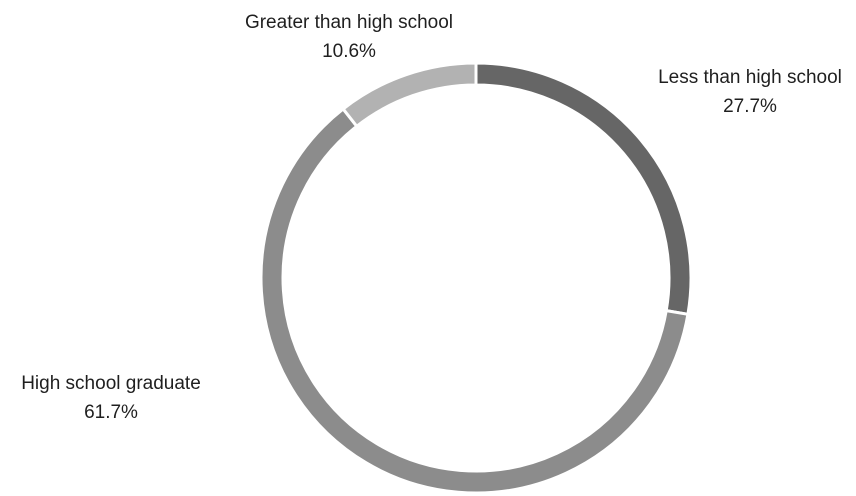  I want to click on slice-category-label-3: Greater than high school, so click(349, 22).